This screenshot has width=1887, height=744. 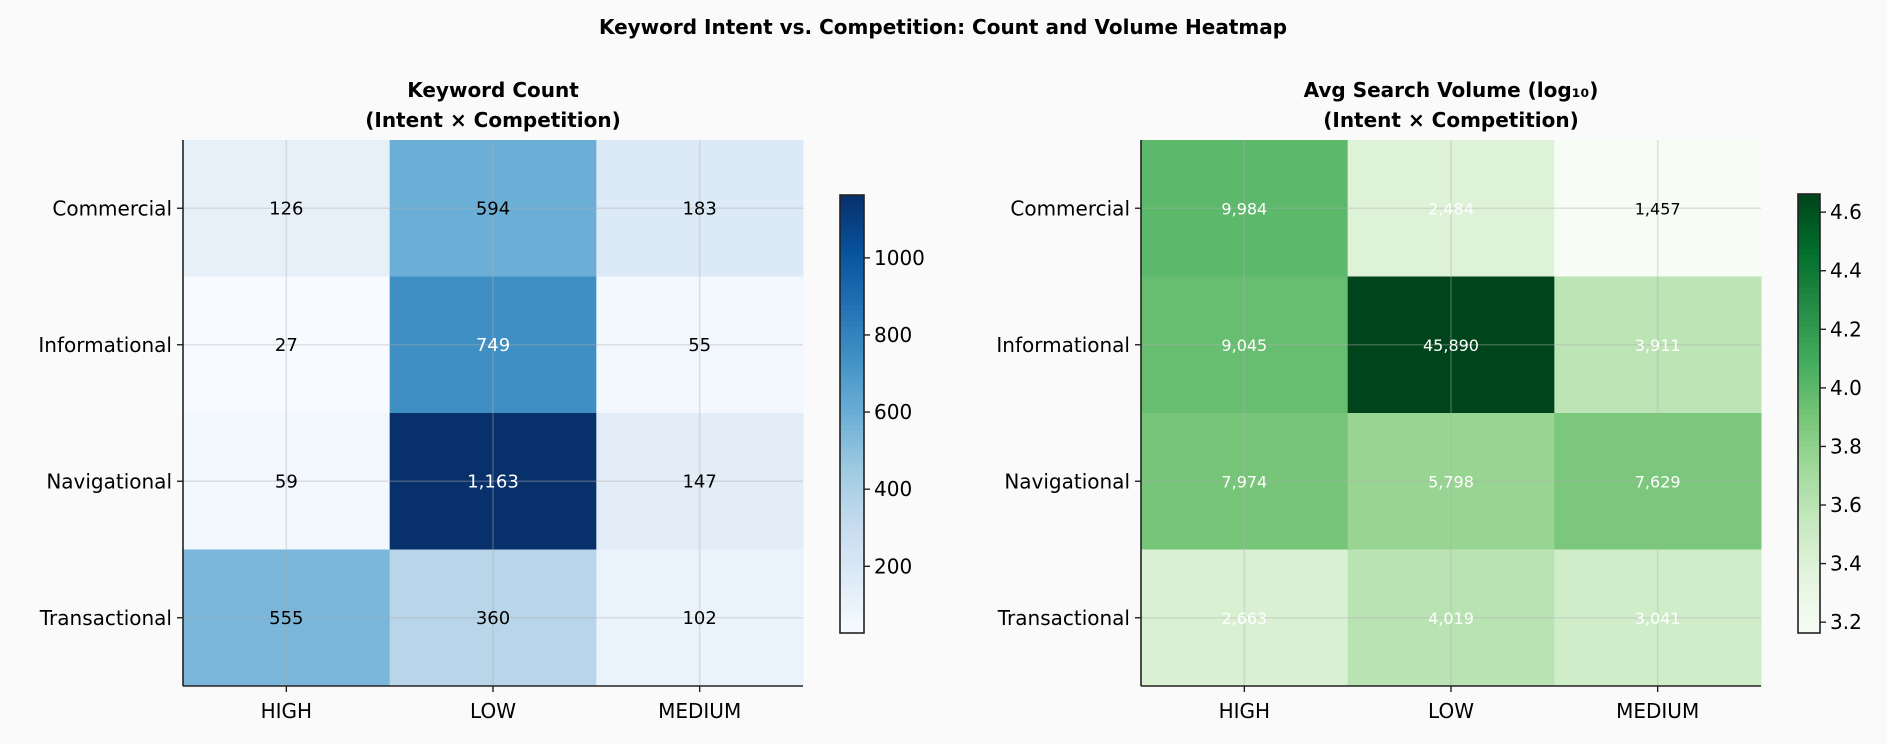 What do you see at coordinates (286, 618) in the screenshot?
I see `cell-value-label: 555` at bounding box center [286, 618].